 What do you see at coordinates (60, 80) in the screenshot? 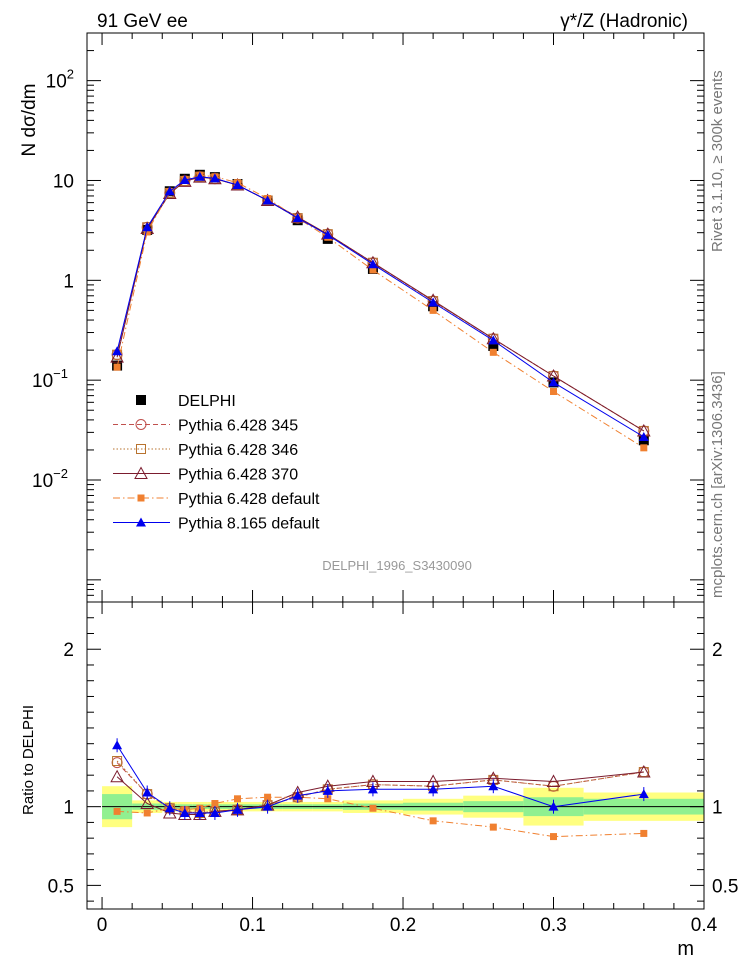
I see `main-ytick-label: 10²` at bounding box center [60, 80].